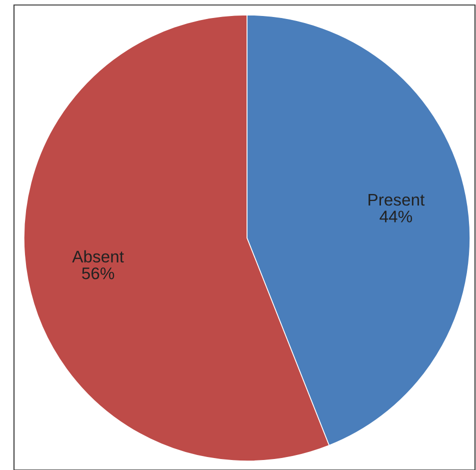  Describe the element at coordinates (396, 200) in the screenshot. I see `slice-label: Present` at that location.